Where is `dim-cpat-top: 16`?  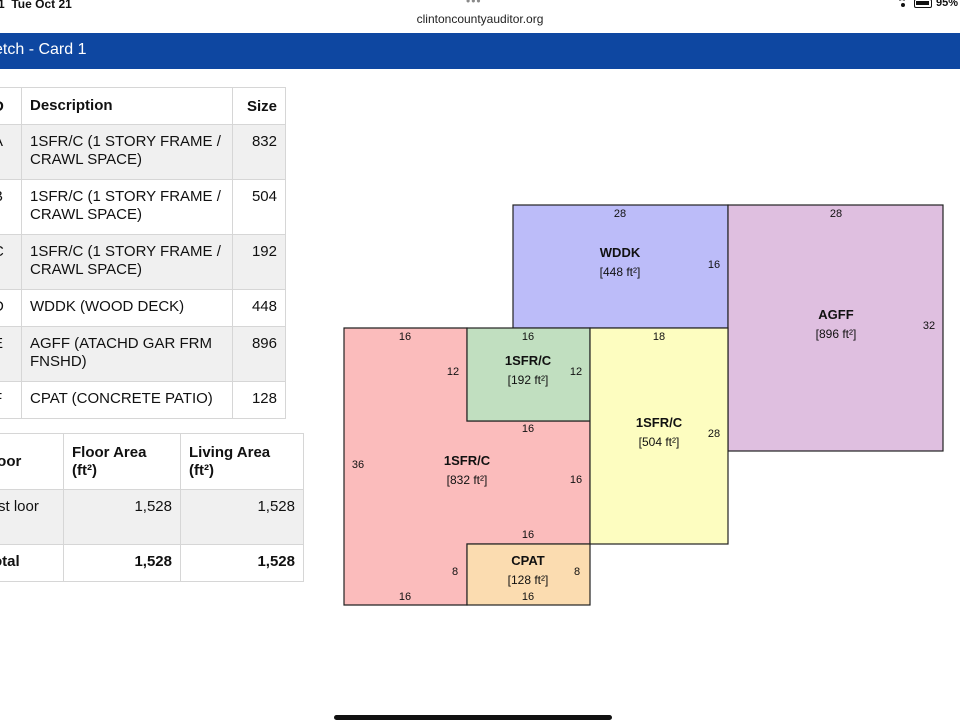 dim-cpat-top: 16 is located at coordinates (528, 535).